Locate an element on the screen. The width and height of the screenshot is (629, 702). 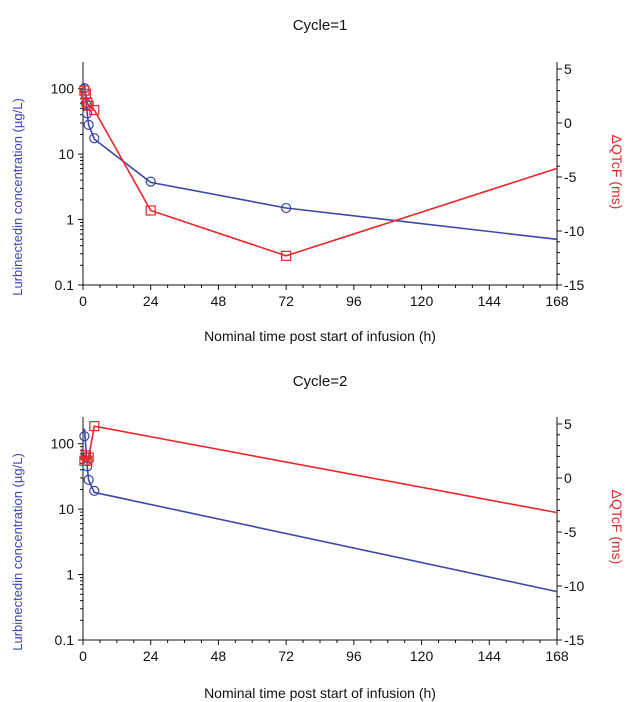
chart-title: Cycle=1 is located at coordinates (320, 25).